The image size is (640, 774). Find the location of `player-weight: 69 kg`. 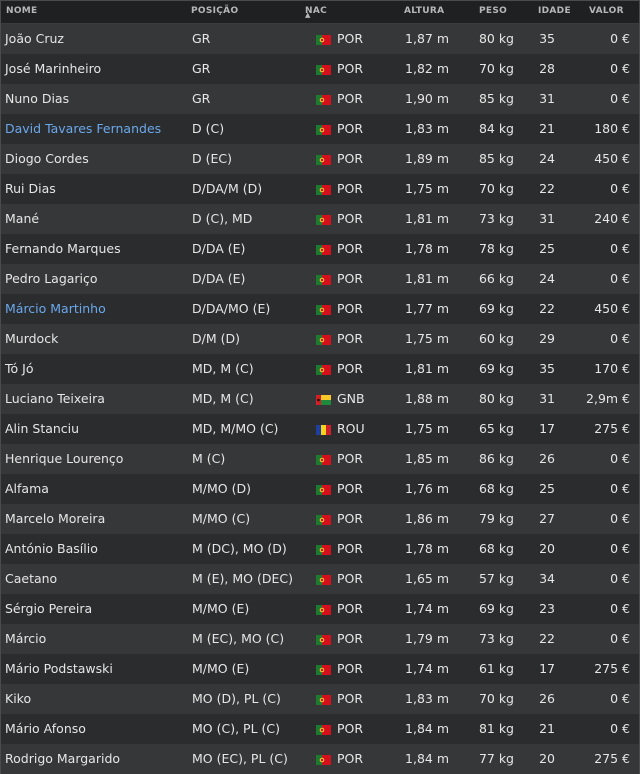

player-weight: 69 kg is located at coordinates (496, 608).